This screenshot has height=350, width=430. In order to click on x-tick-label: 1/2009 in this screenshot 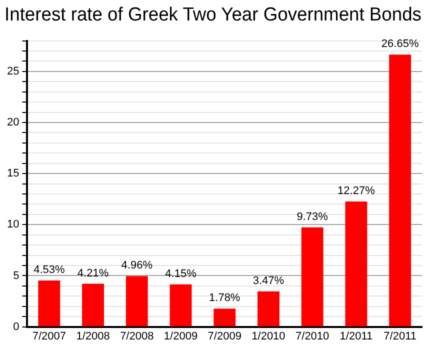, I will do `click(181, 336)`.